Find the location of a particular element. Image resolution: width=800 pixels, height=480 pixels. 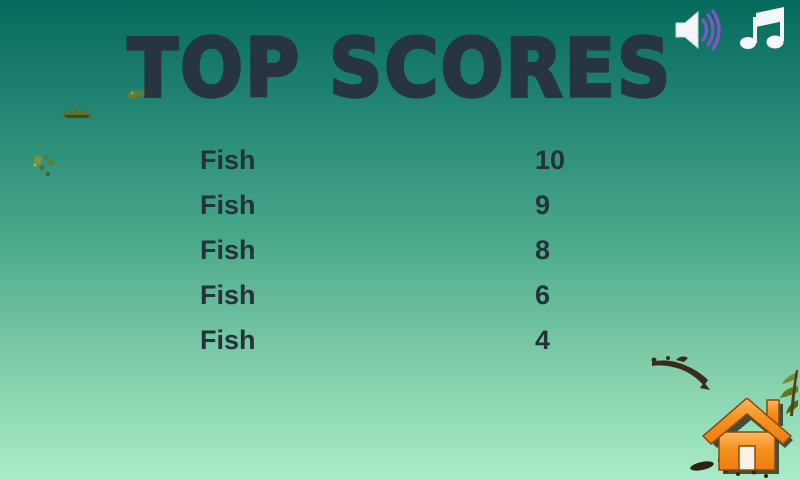

music-toggle-button is located at coordinates (764, 29).